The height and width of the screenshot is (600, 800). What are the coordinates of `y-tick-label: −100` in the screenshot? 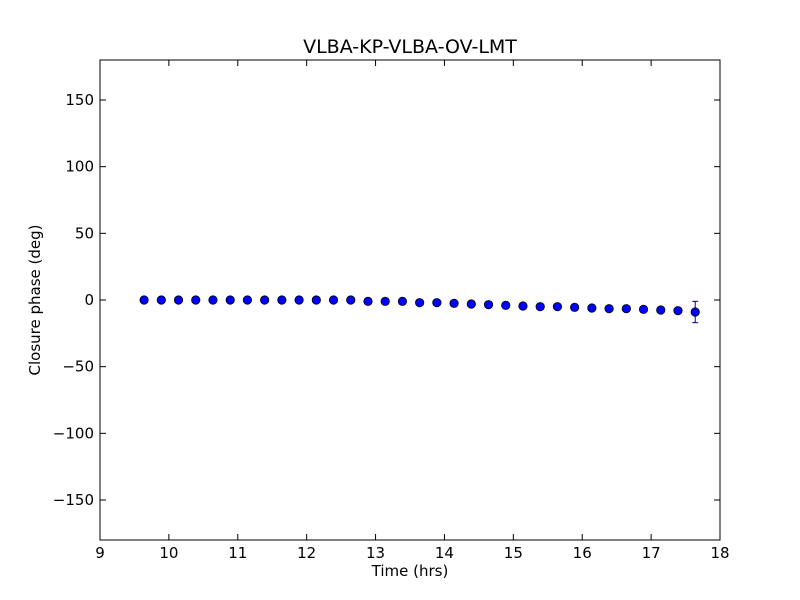 It's located at (73, 433).